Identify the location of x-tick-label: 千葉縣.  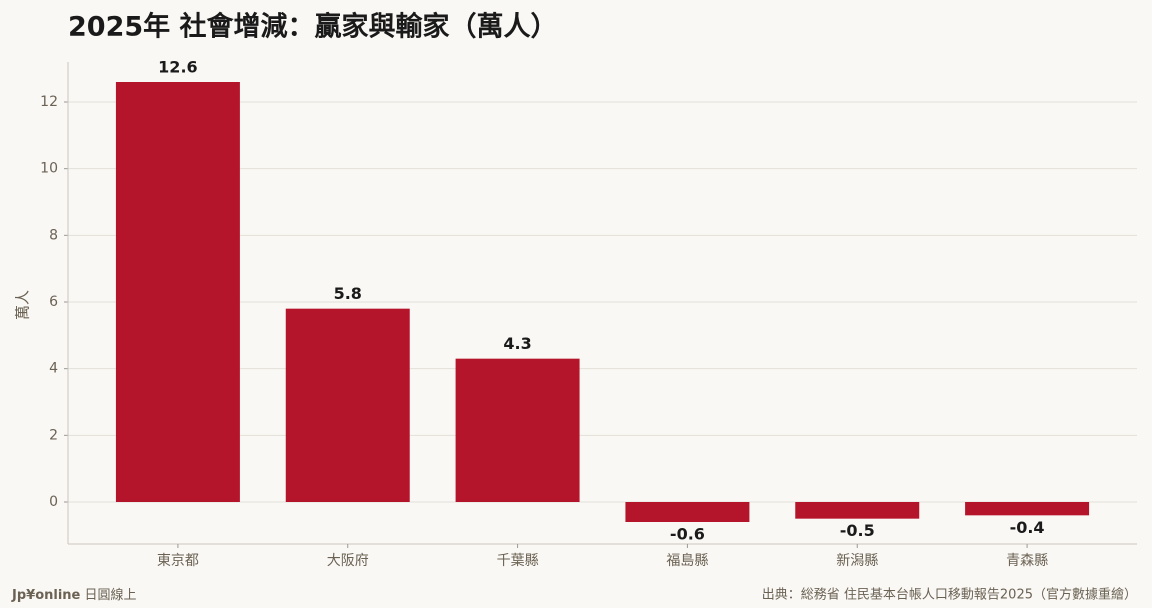
(518, 561).